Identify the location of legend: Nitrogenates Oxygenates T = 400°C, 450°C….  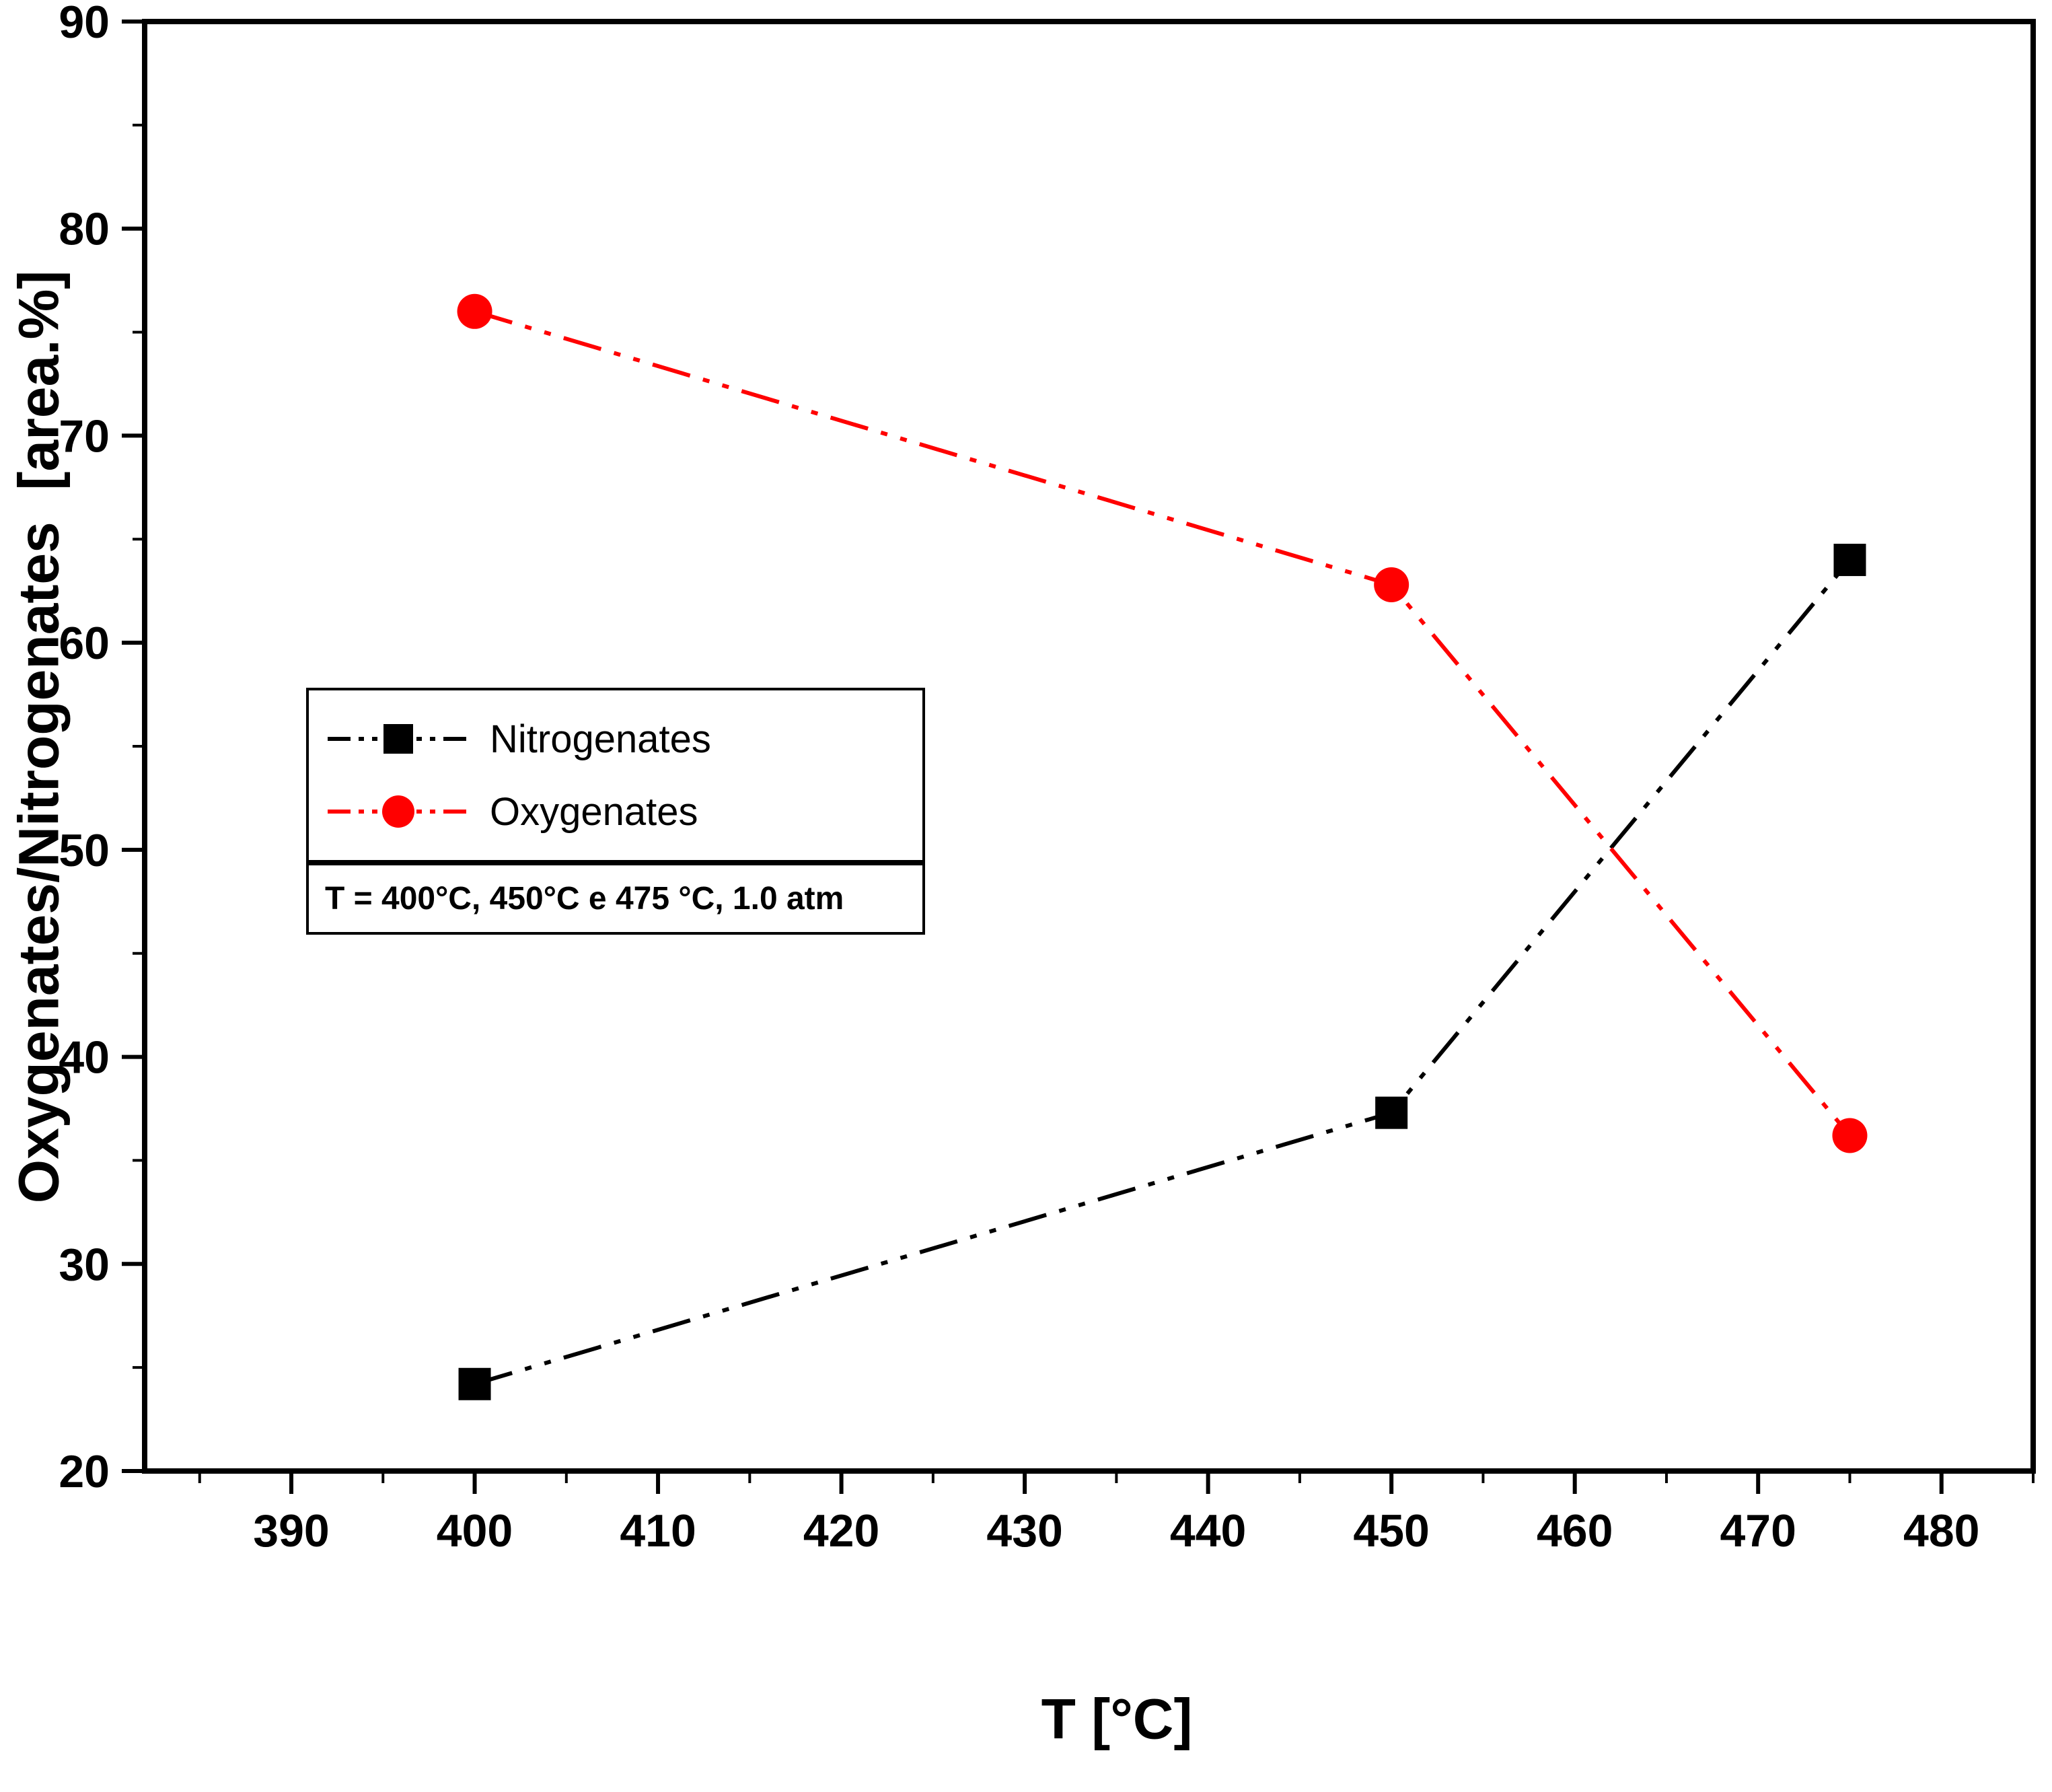
(615, 812).